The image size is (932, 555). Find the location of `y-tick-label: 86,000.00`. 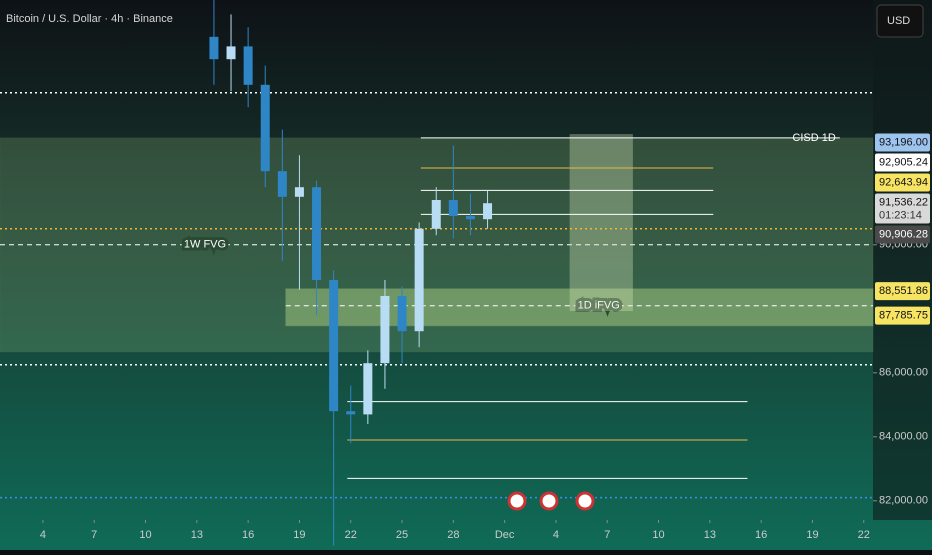

y-tick-label: 86,000.00 is located at coordinates (903, 373).